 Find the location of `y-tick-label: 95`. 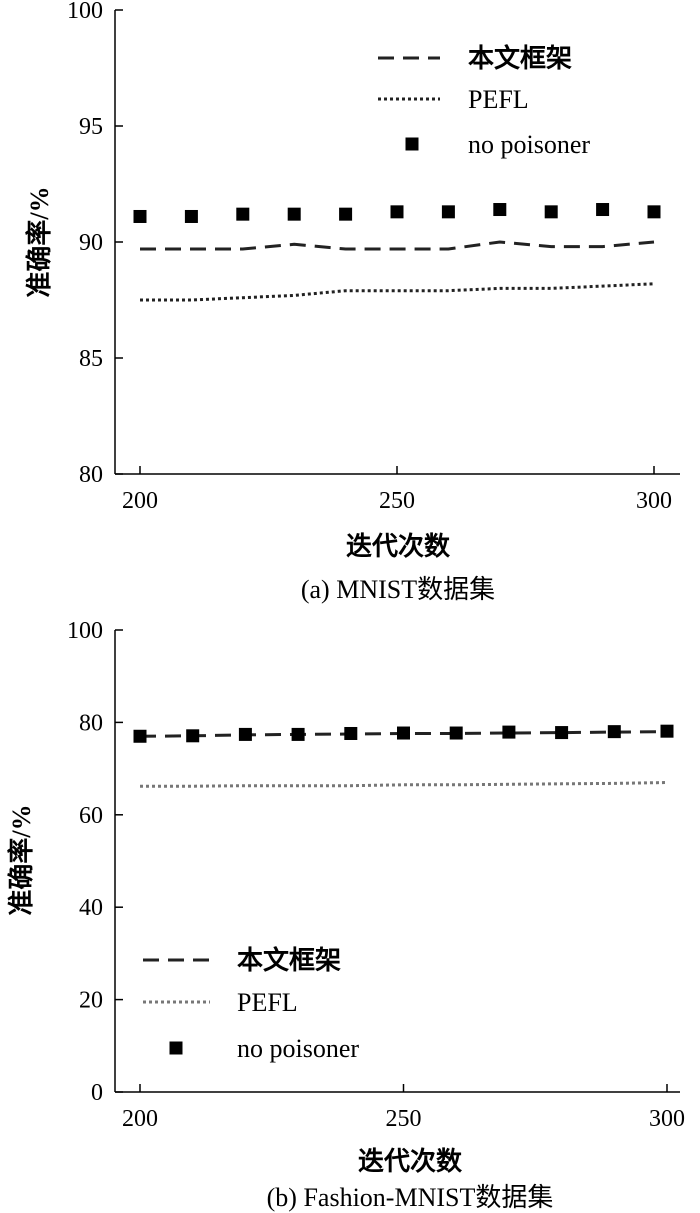

y-tick-label: 95 is located at coordinates (91, 127).